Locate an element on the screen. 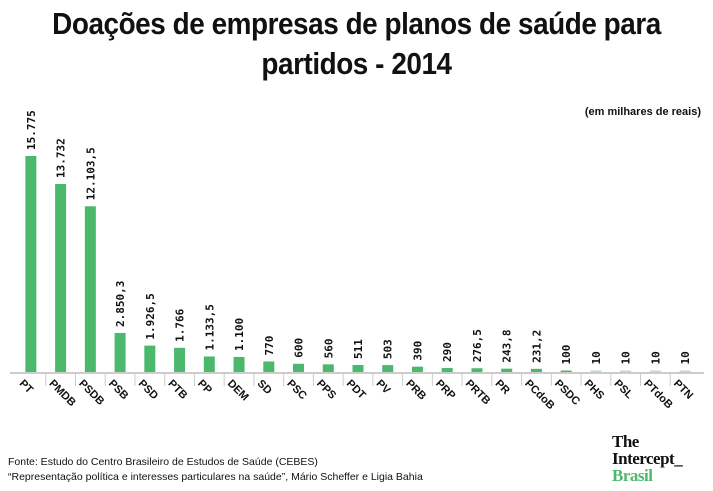  tick-label-PRP: PRP is located at coordinates (445, 390).